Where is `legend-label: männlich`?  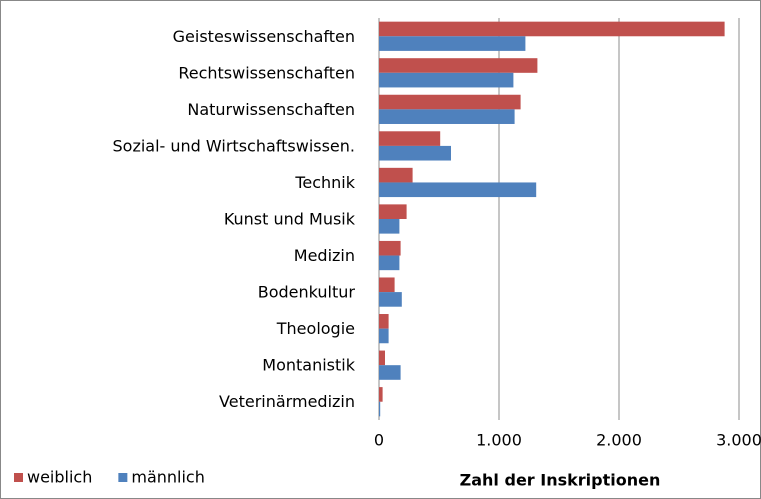
legend-label: männlich is located at coordinates (168, 477).